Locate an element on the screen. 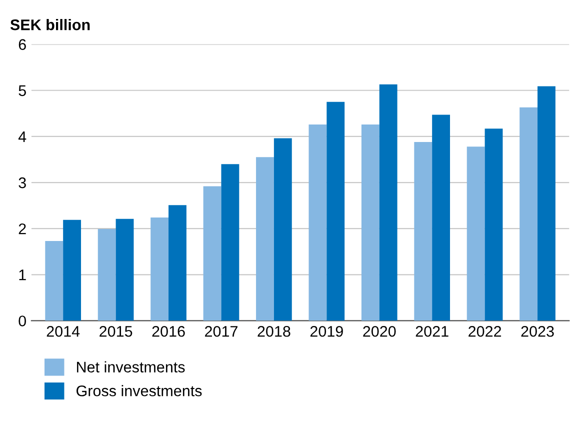 Image resolution: width=572 pixels, height=422 pixels. legend-label: Gross investments is located at coordinates (139, 390).